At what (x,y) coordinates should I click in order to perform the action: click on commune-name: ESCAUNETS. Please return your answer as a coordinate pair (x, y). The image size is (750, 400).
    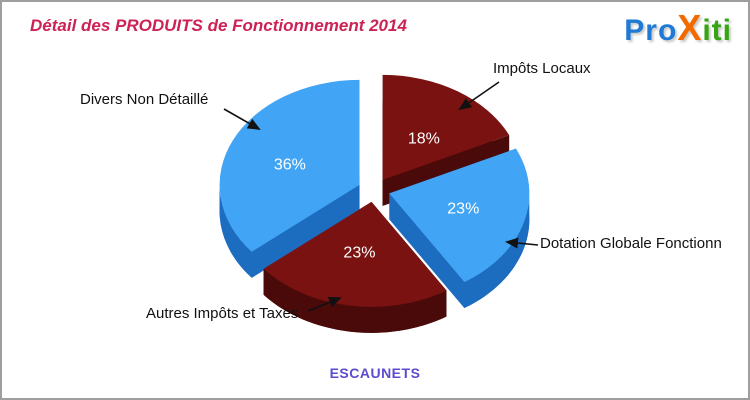
    Looking at the image, I should click on (375, 373).